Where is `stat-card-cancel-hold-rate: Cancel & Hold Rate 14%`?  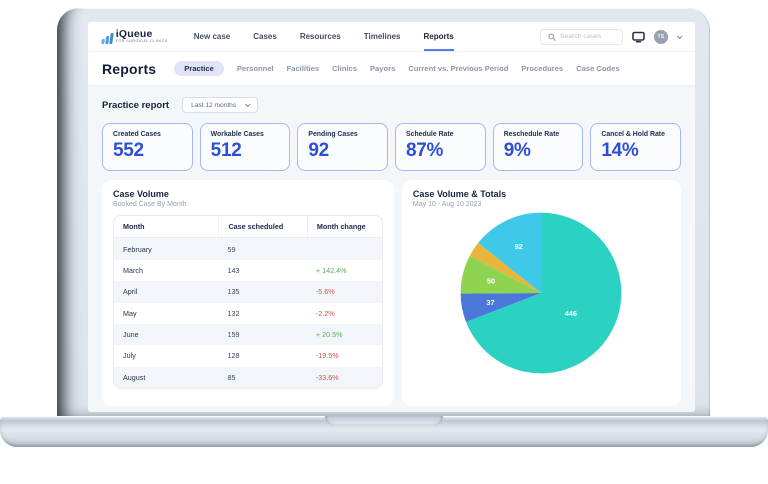
stat-card-cancel-hold-rate: Cancel & Hold Rate 14% is located at coordinates (636, 147).